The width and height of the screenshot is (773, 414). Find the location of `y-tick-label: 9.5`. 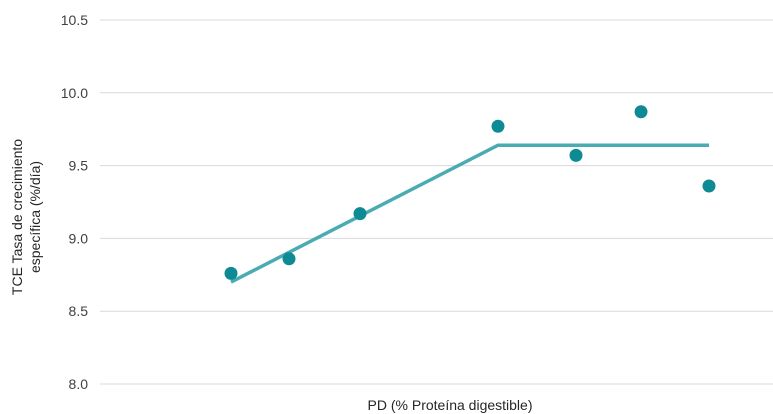

y-tick-label: 9.5 is located at coordinates (79, 166).